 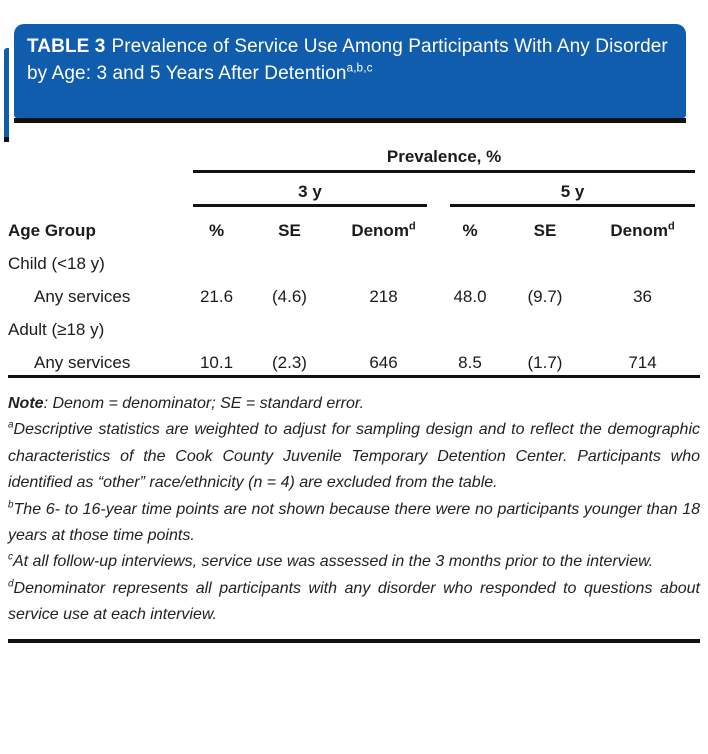 What do you see at coordinates (6, 95) in the screenshot?
I see `banner-accent-bar` at bounding box center [6, 95].